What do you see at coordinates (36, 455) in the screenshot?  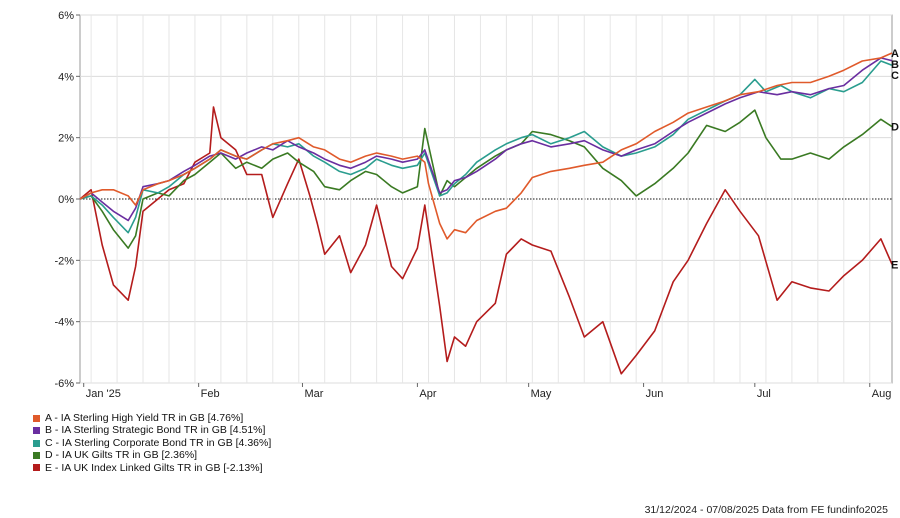 I see `legend-swatch-d` at bounding box center [36, 455].